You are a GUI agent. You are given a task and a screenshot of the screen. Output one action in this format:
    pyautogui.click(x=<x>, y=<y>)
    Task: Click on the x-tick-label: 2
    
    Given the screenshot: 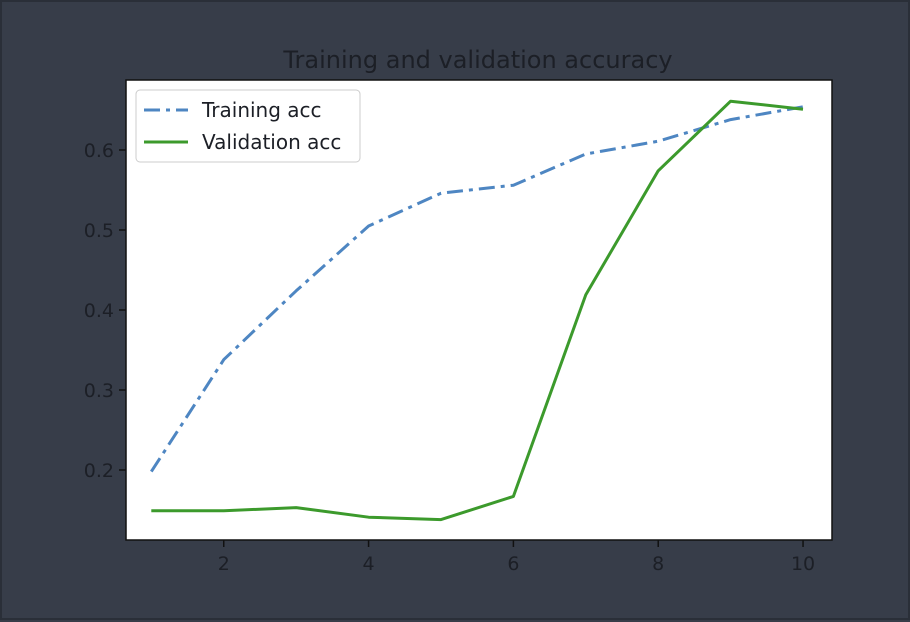 What is the action you would take?
    pyautogui.click(x=224, y=564)
    